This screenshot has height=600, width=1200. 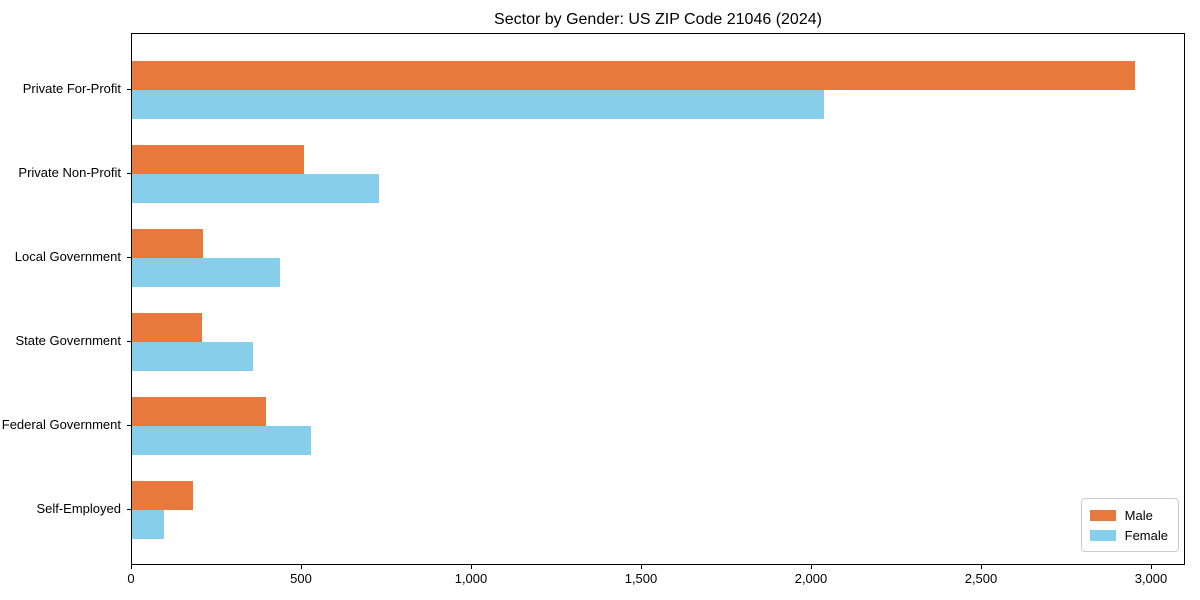 I want to click on legend-entry-female: Female, so click(x=1128, y=535).